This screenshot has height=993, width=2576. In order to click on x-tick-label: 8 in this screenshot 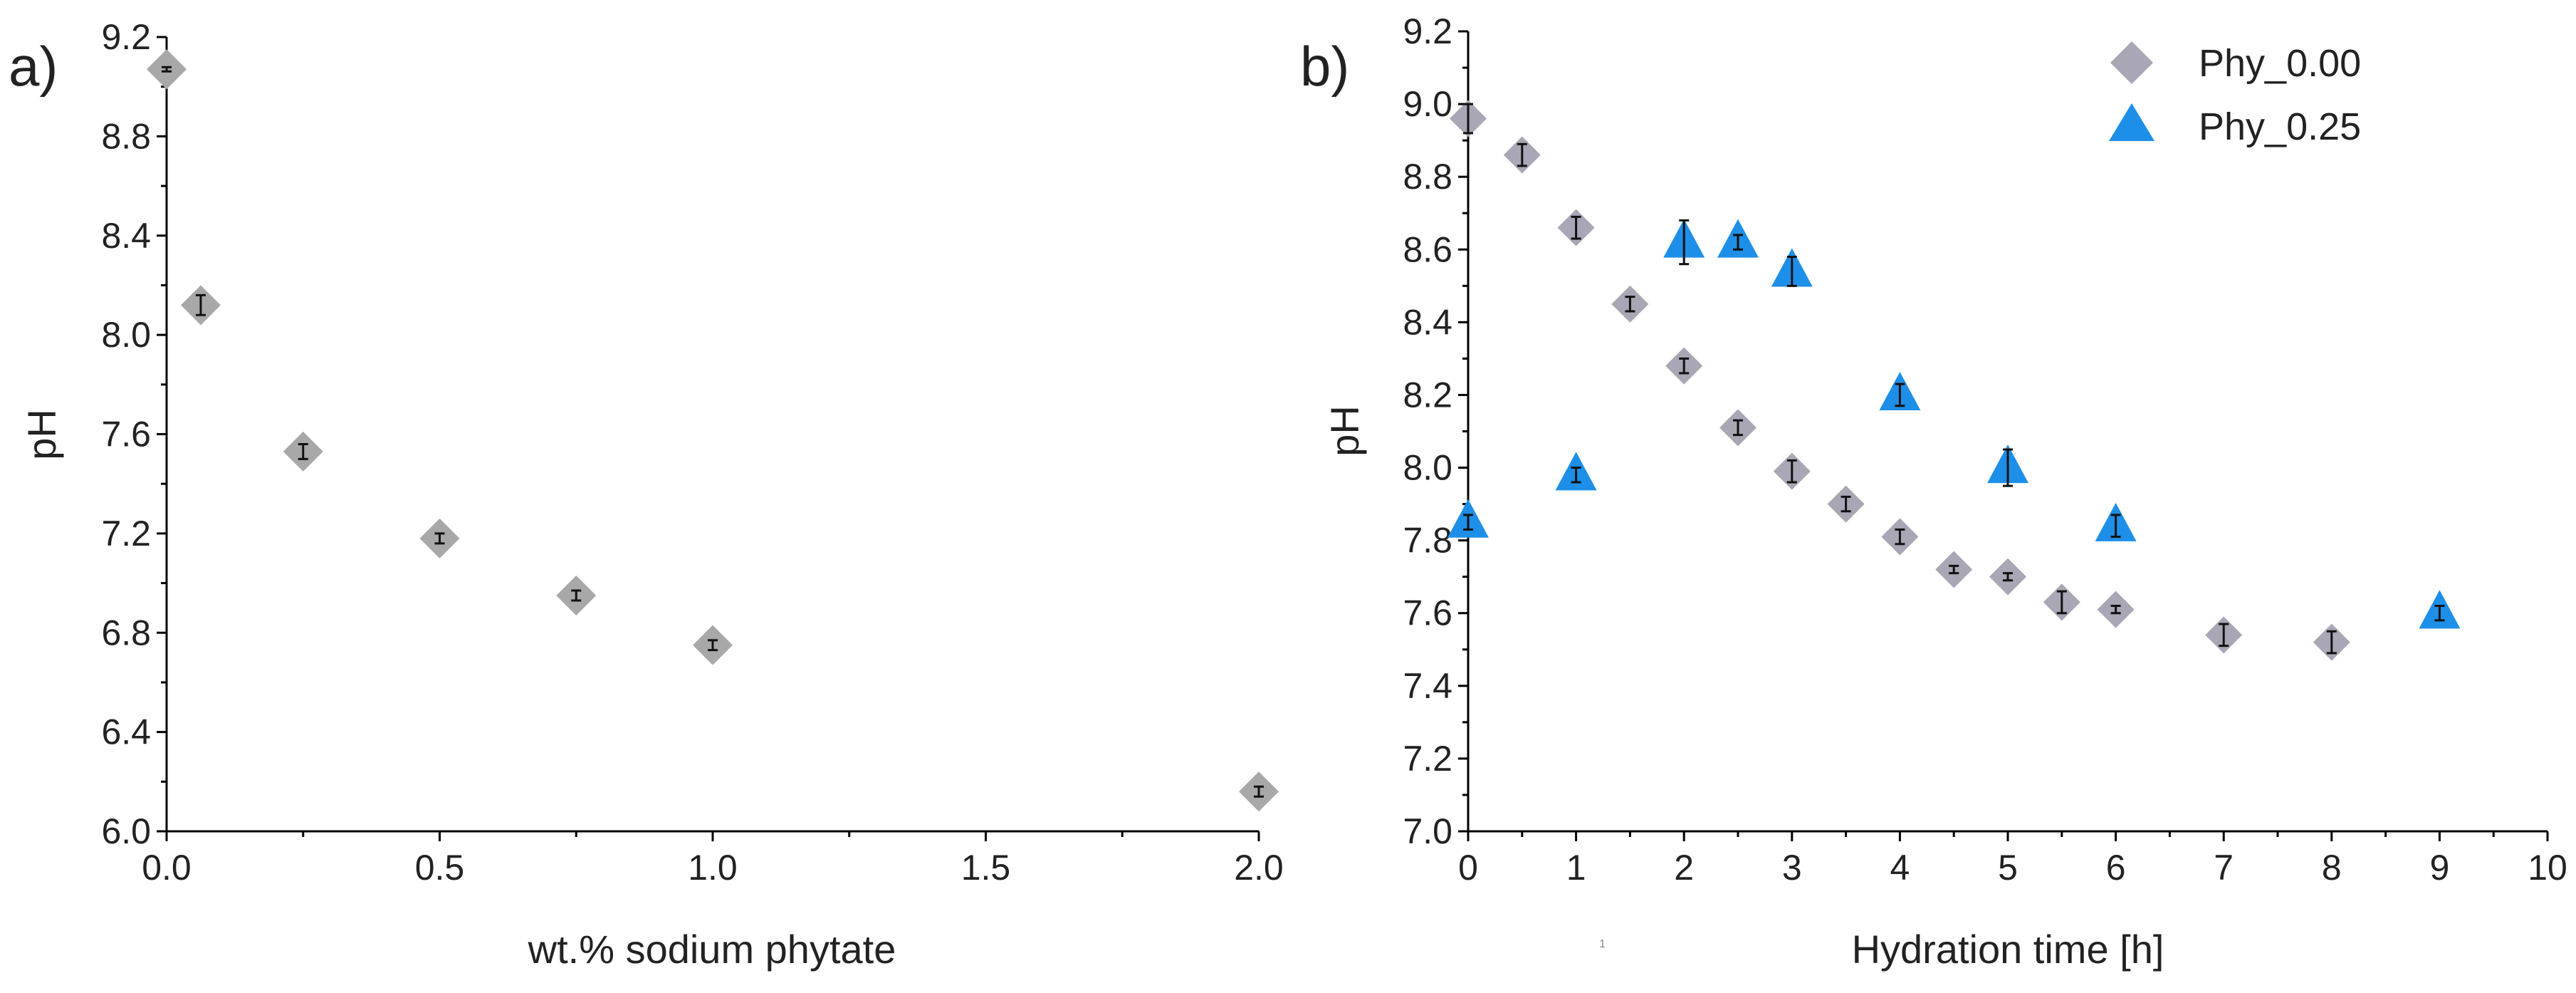, I will do `click(2332, 868)`.